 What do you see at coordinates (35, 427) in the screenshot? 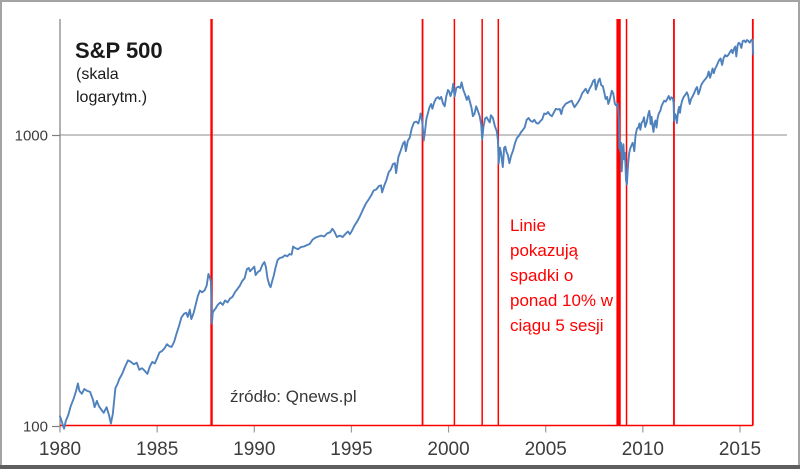
I see `y-tick-label: 100` at bounding box center [35, 427].